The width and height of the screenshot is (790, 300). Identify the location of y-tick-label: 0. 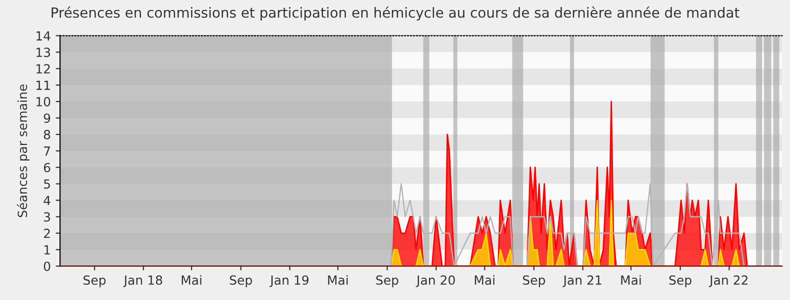
(47, 267).